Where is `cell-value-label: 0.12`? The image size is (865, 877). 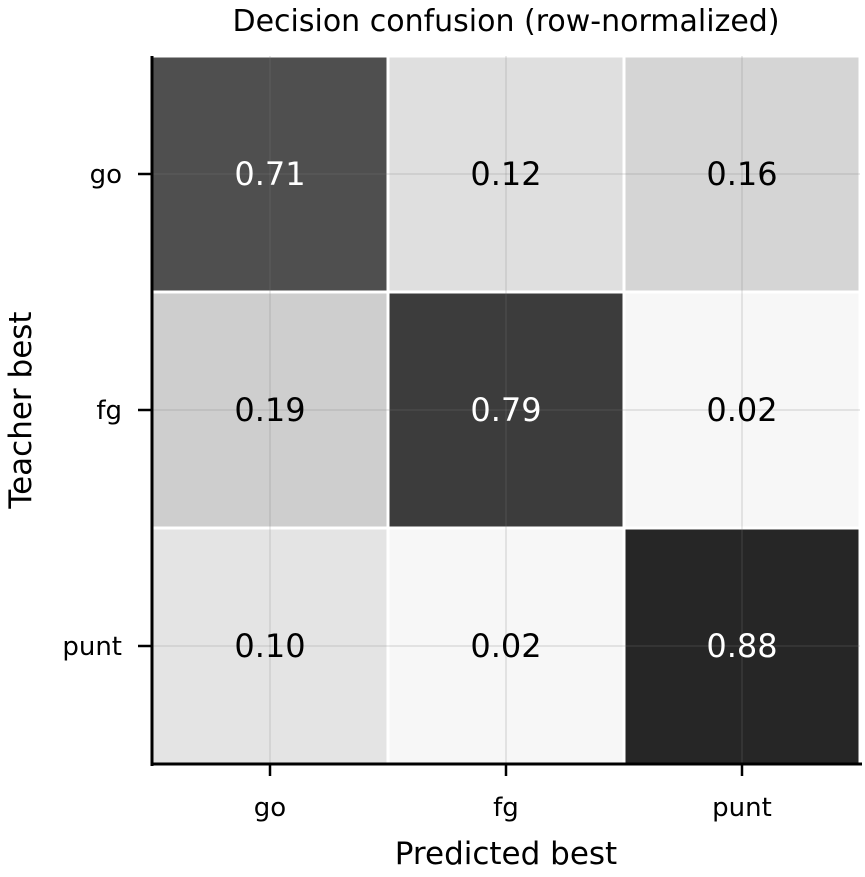 cell-value-label: 0.12 is located at coordinates (505, 174).